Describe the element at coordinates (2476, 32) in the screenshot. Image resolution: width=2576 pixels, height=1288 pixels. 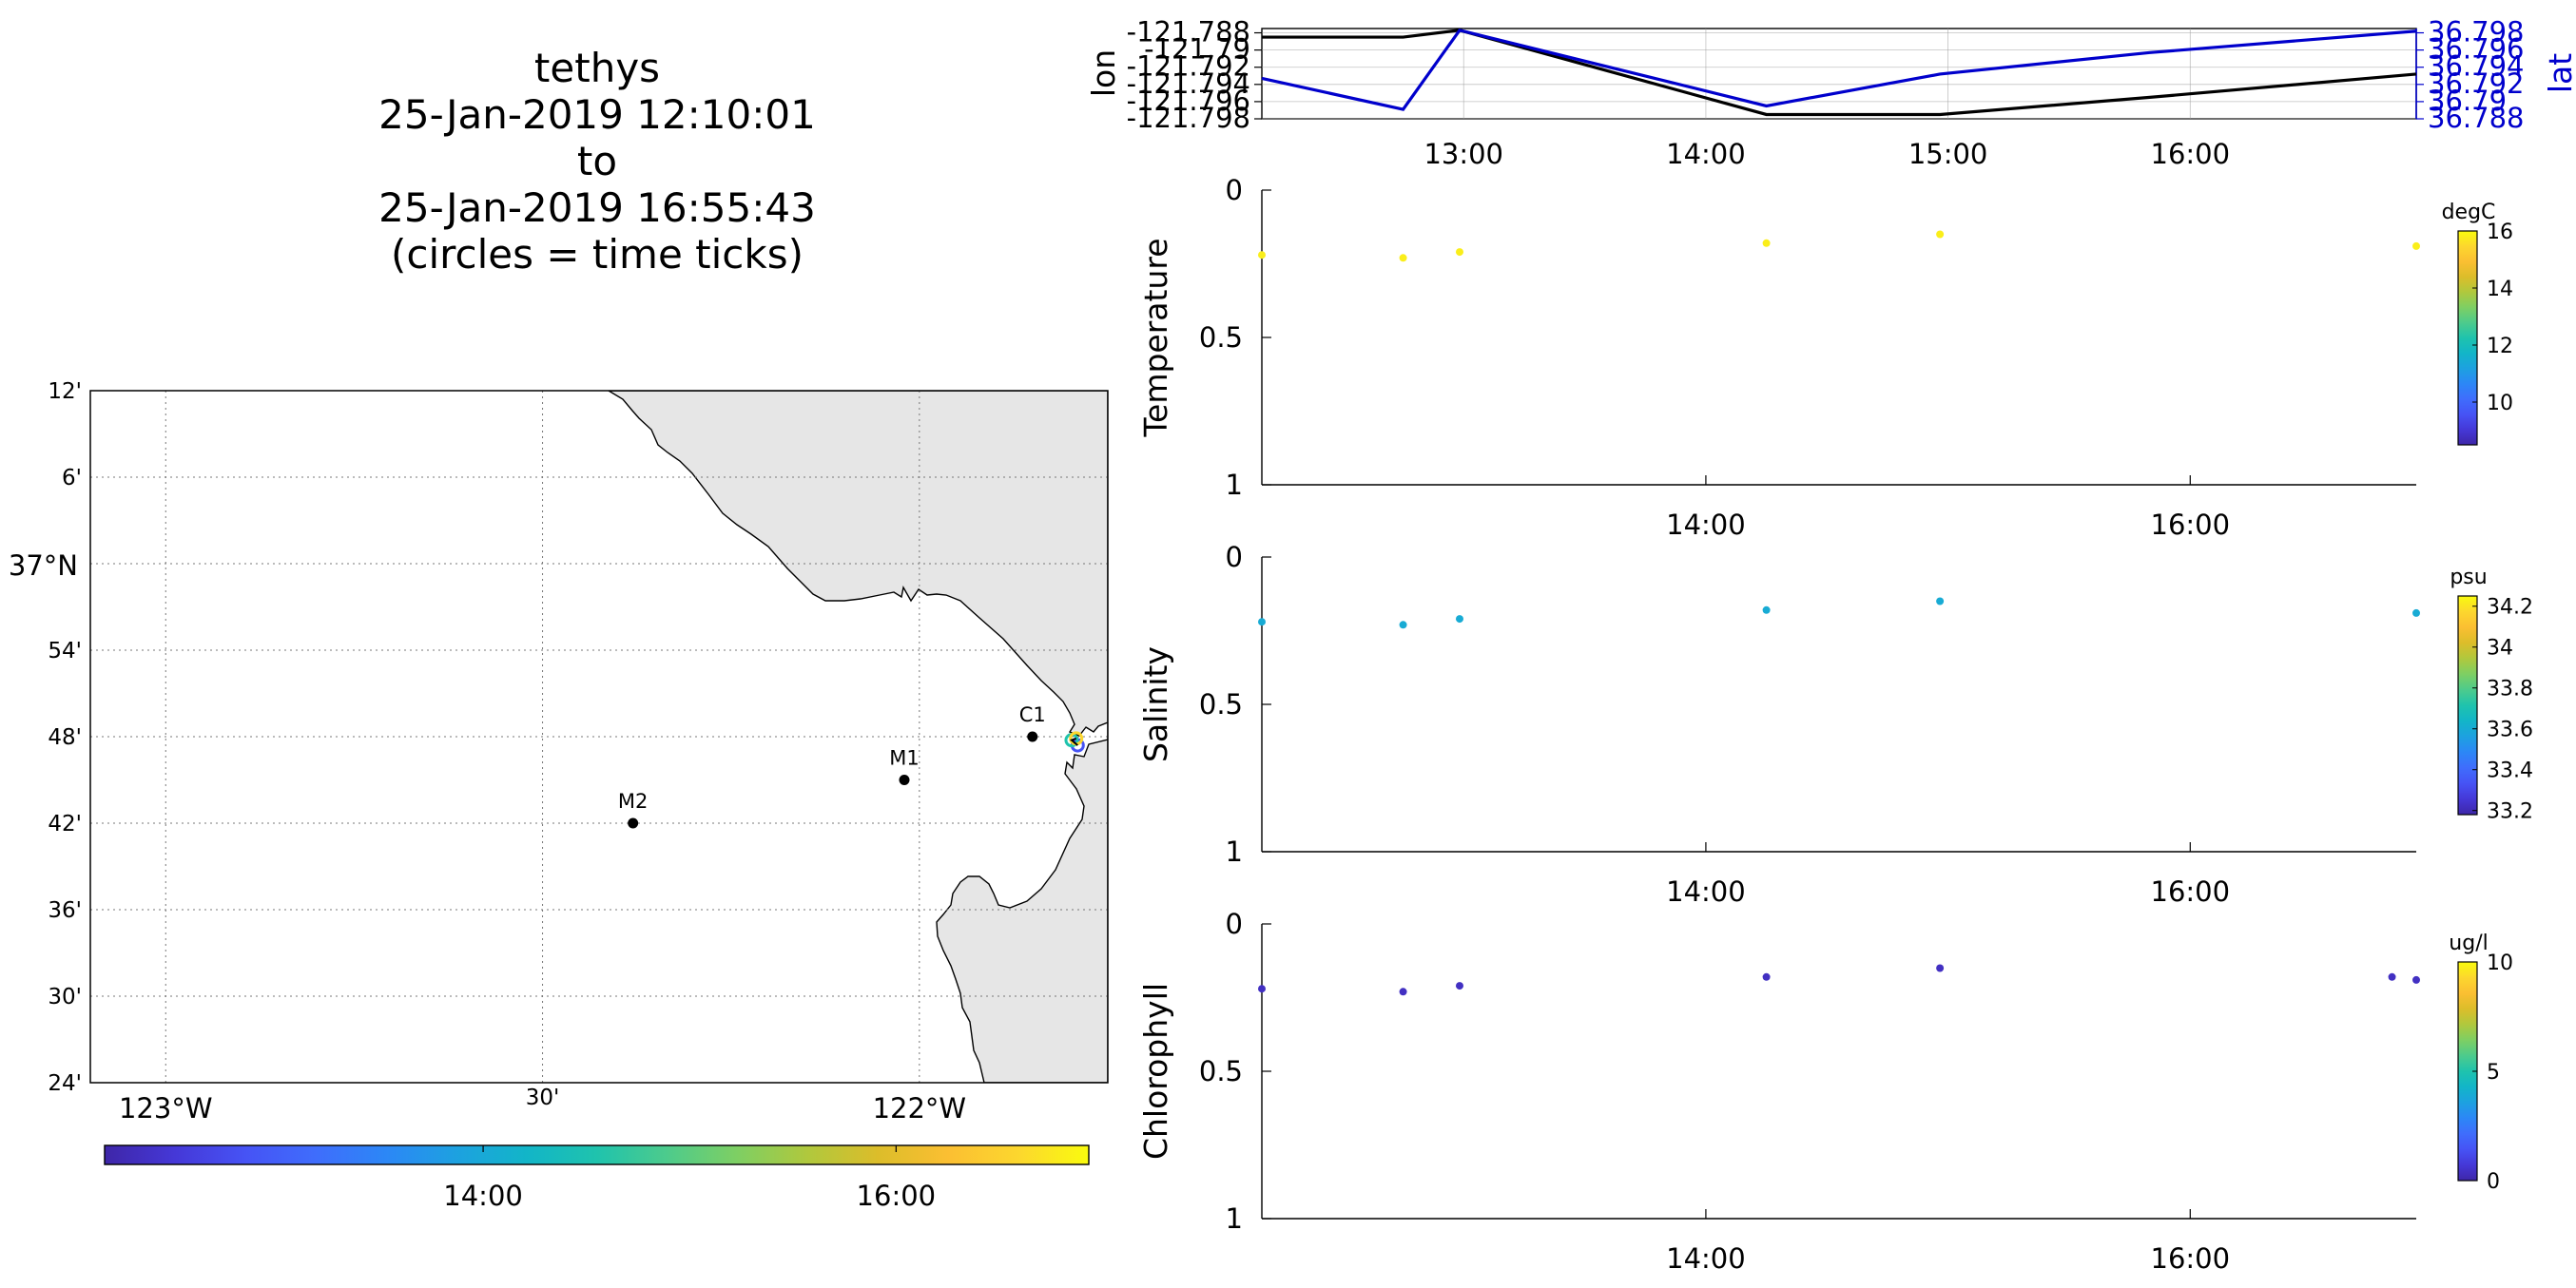
I see `lonlat-right-tick-0: 36.798` at that location.